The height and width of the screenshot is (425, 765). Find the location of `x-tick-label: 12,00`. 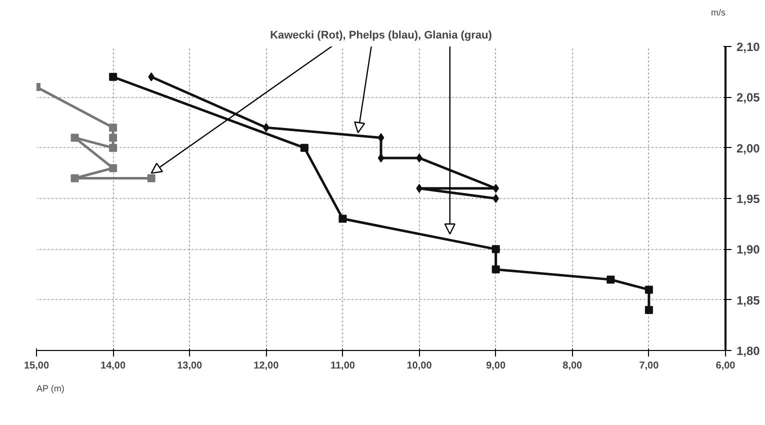

x-tick-label: 12,00 is located at coordinates (267, 366).